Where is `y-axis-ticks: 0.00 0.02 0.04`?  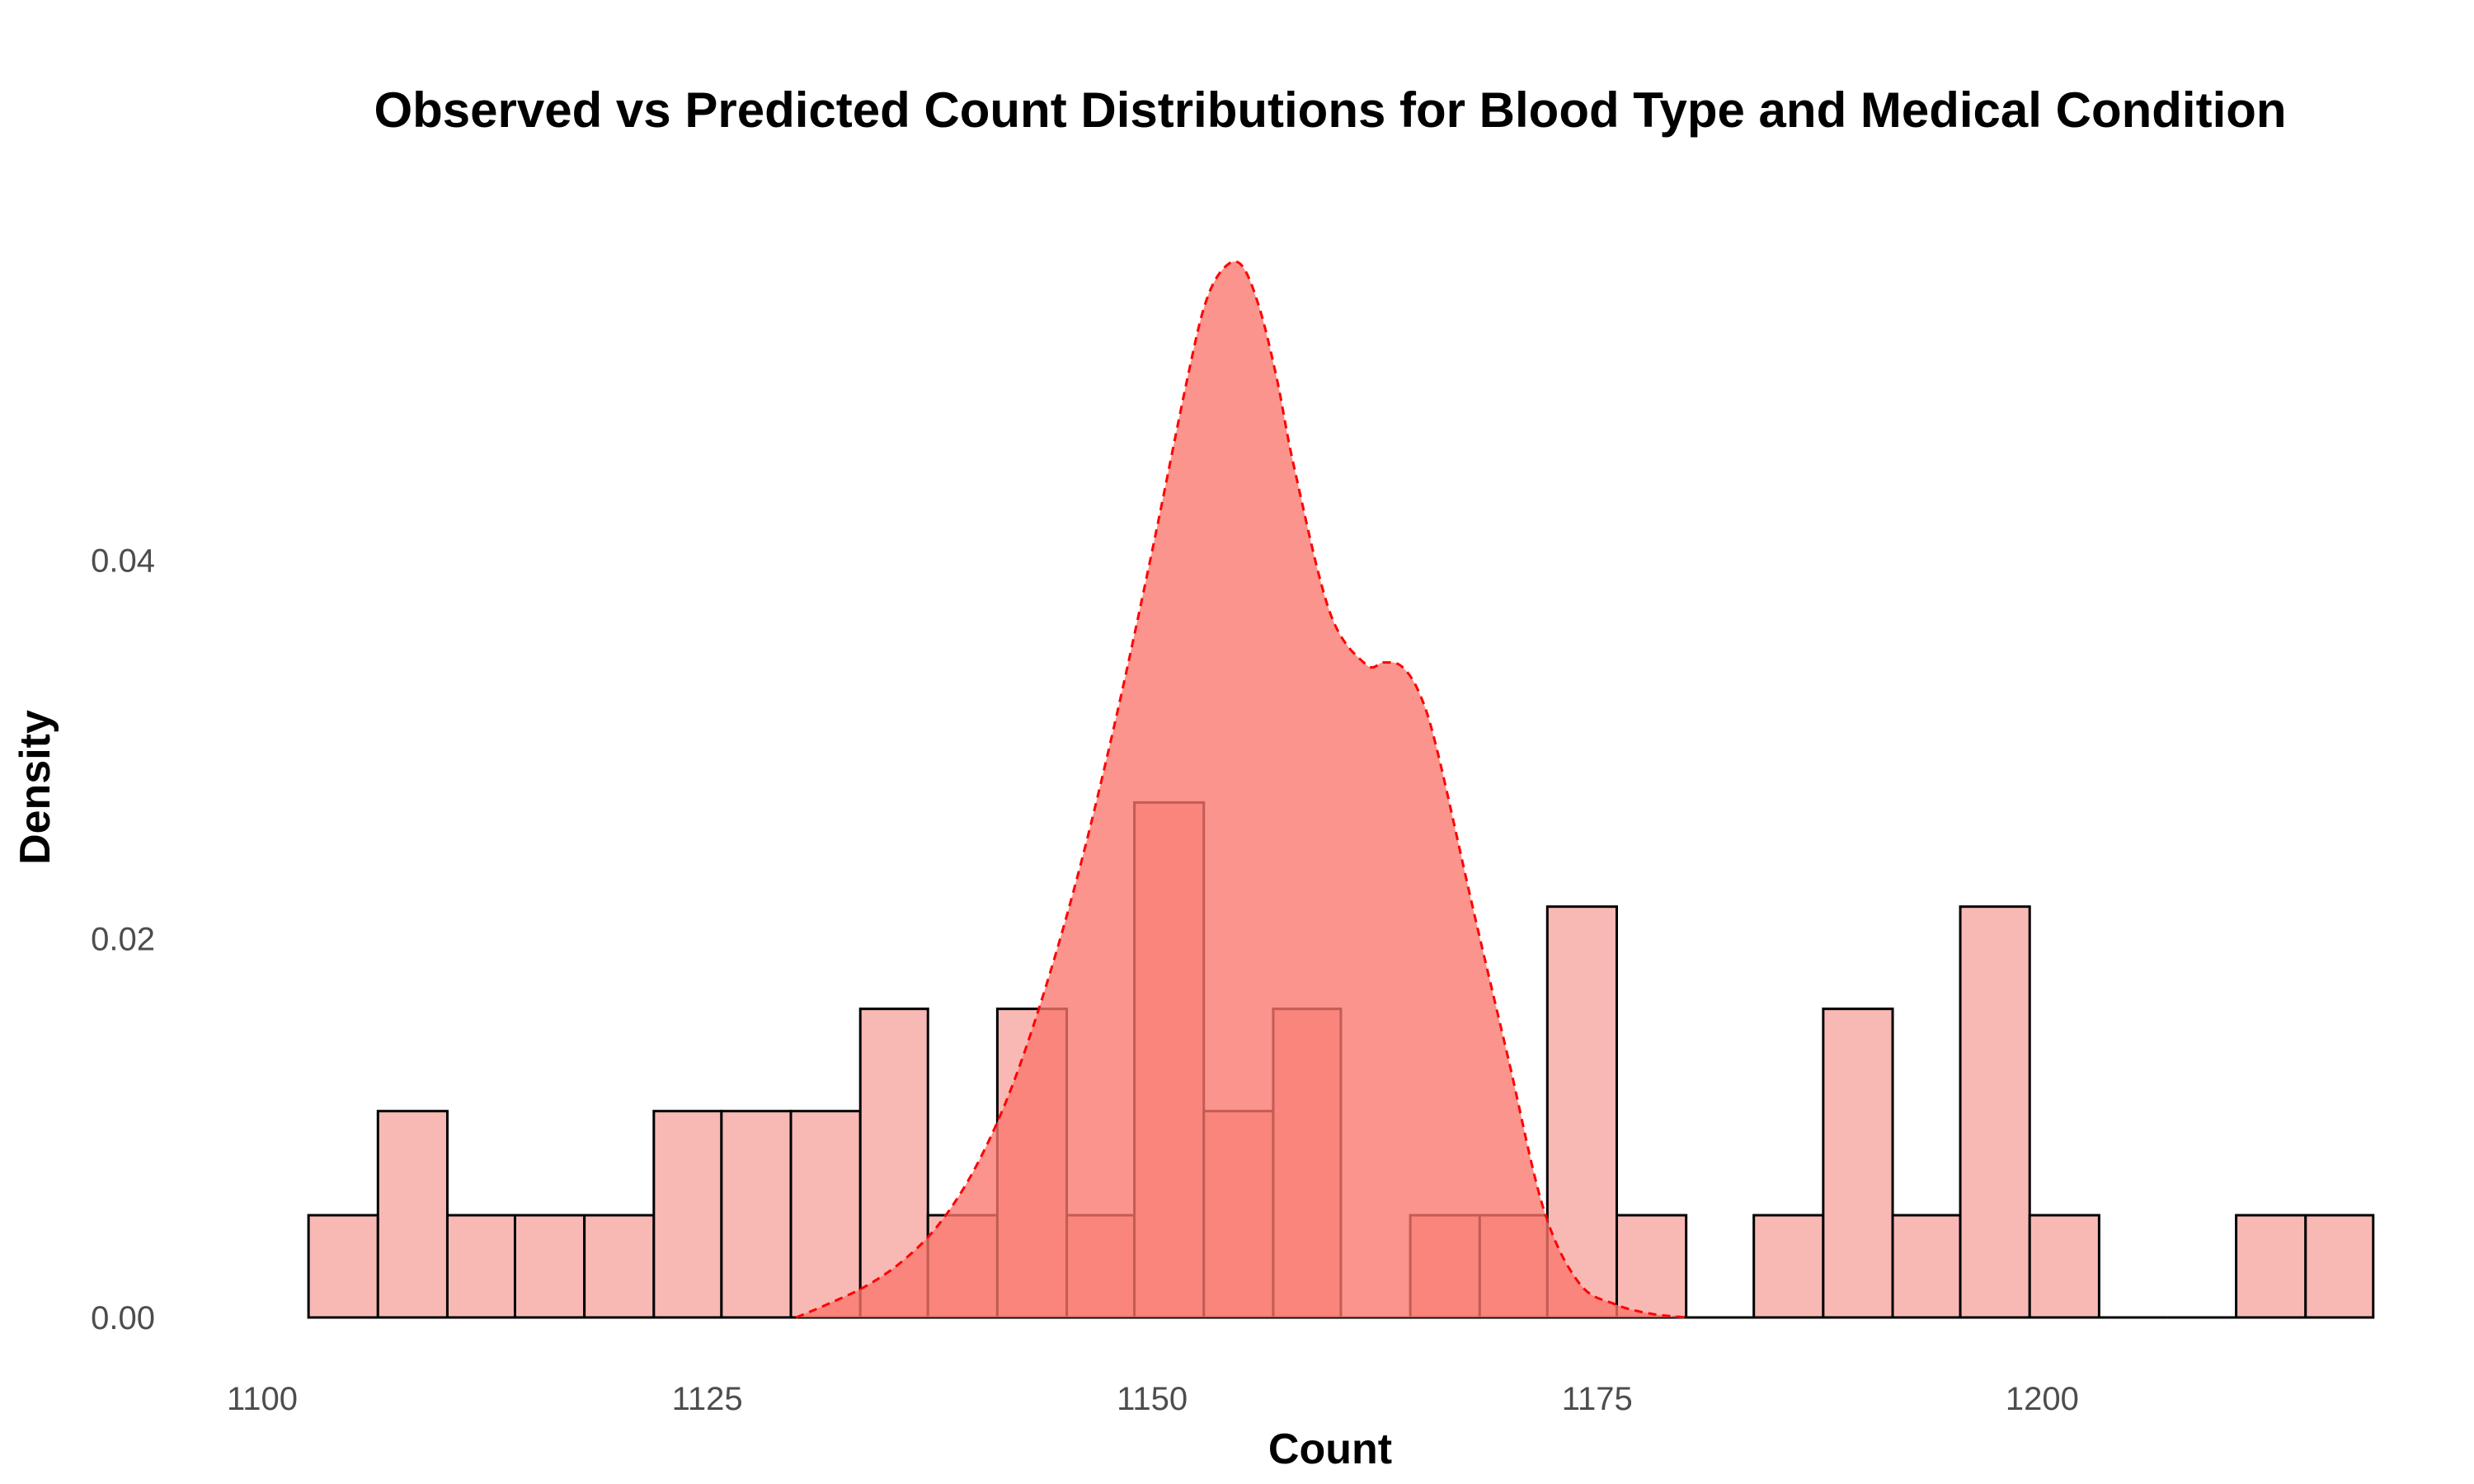 y-axis-ticks: 0.00 0.02 0.04 is located at coordinates (123, 939).